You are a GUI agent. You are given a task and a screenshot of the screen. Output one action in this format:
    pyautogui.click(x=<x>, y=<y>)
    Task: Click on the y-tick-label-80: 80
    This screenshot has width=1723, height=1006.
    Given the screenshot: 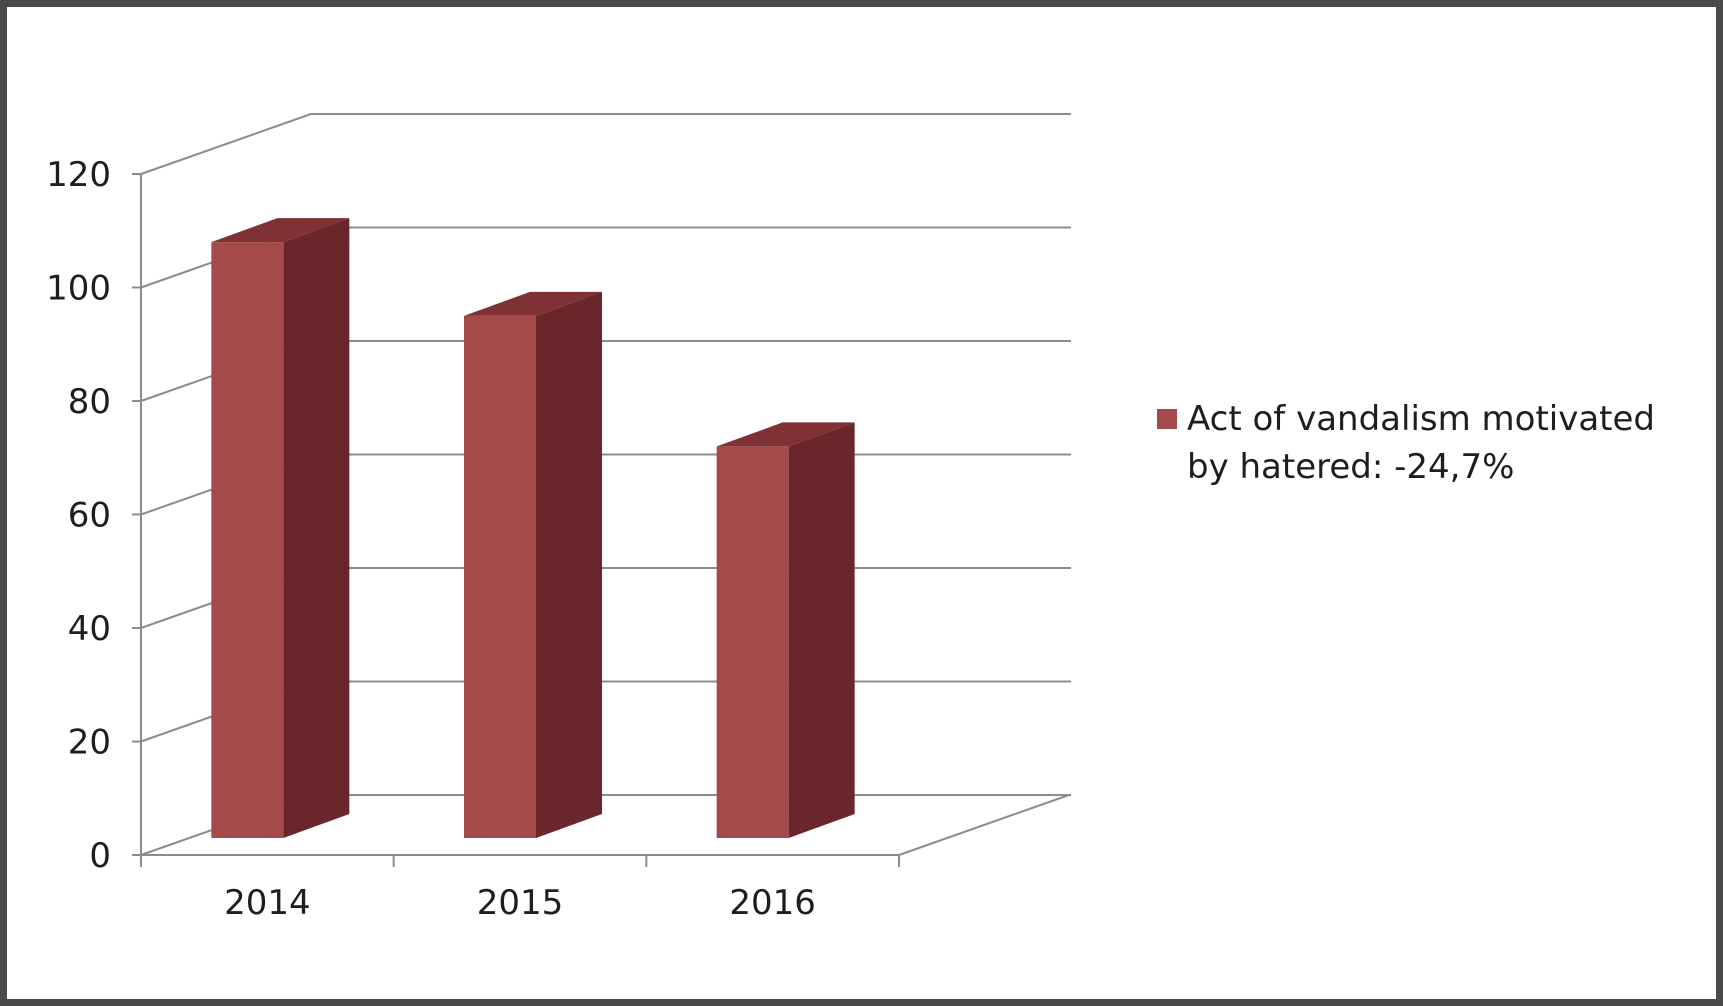 What is the action you would take?
    pyautogui.click(x=89, y=402)
    